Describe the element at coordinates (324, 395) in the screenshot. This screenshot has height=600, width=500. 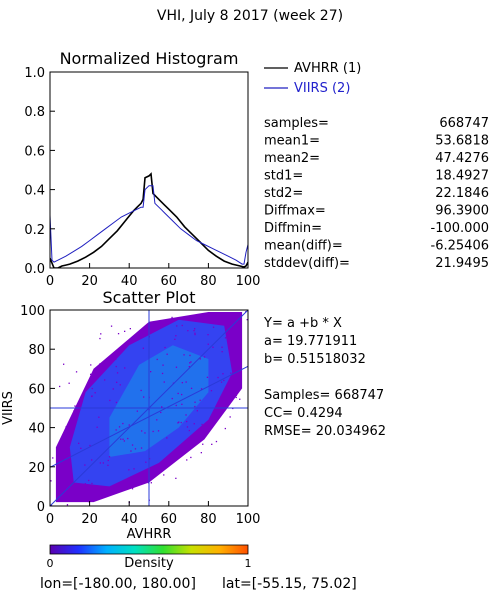
I see `regression-samples: Samples= 668747` at that location.